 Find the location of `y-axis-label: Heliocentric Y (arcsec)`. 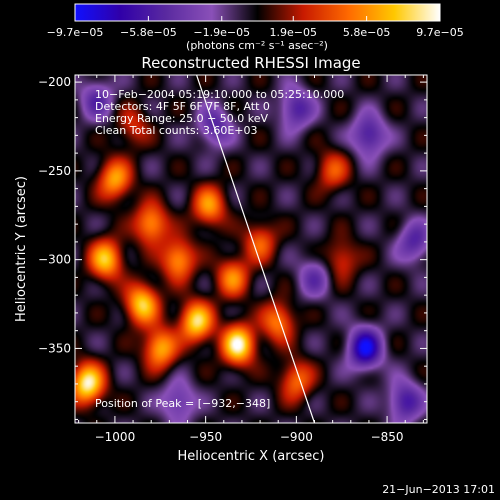

y-axis-label: Heliocentric Y (arcsec) is located at coordinates (21, 249).